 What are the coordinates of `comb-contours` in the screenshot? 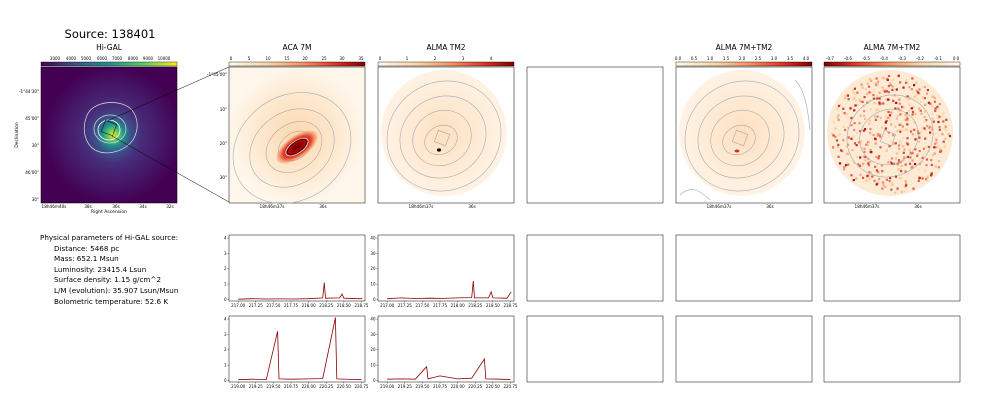 It's located at (745, 140).